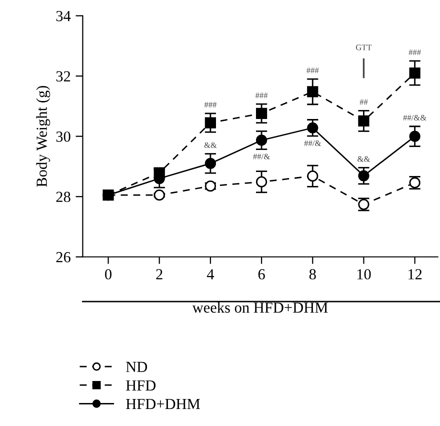 Image resolution: width=440 pixels, height=426 pixels. What do you see at coordinates (414, 117) in the screenshot?
I see `annotation: ##/&&` at bounding box center [414, 117].